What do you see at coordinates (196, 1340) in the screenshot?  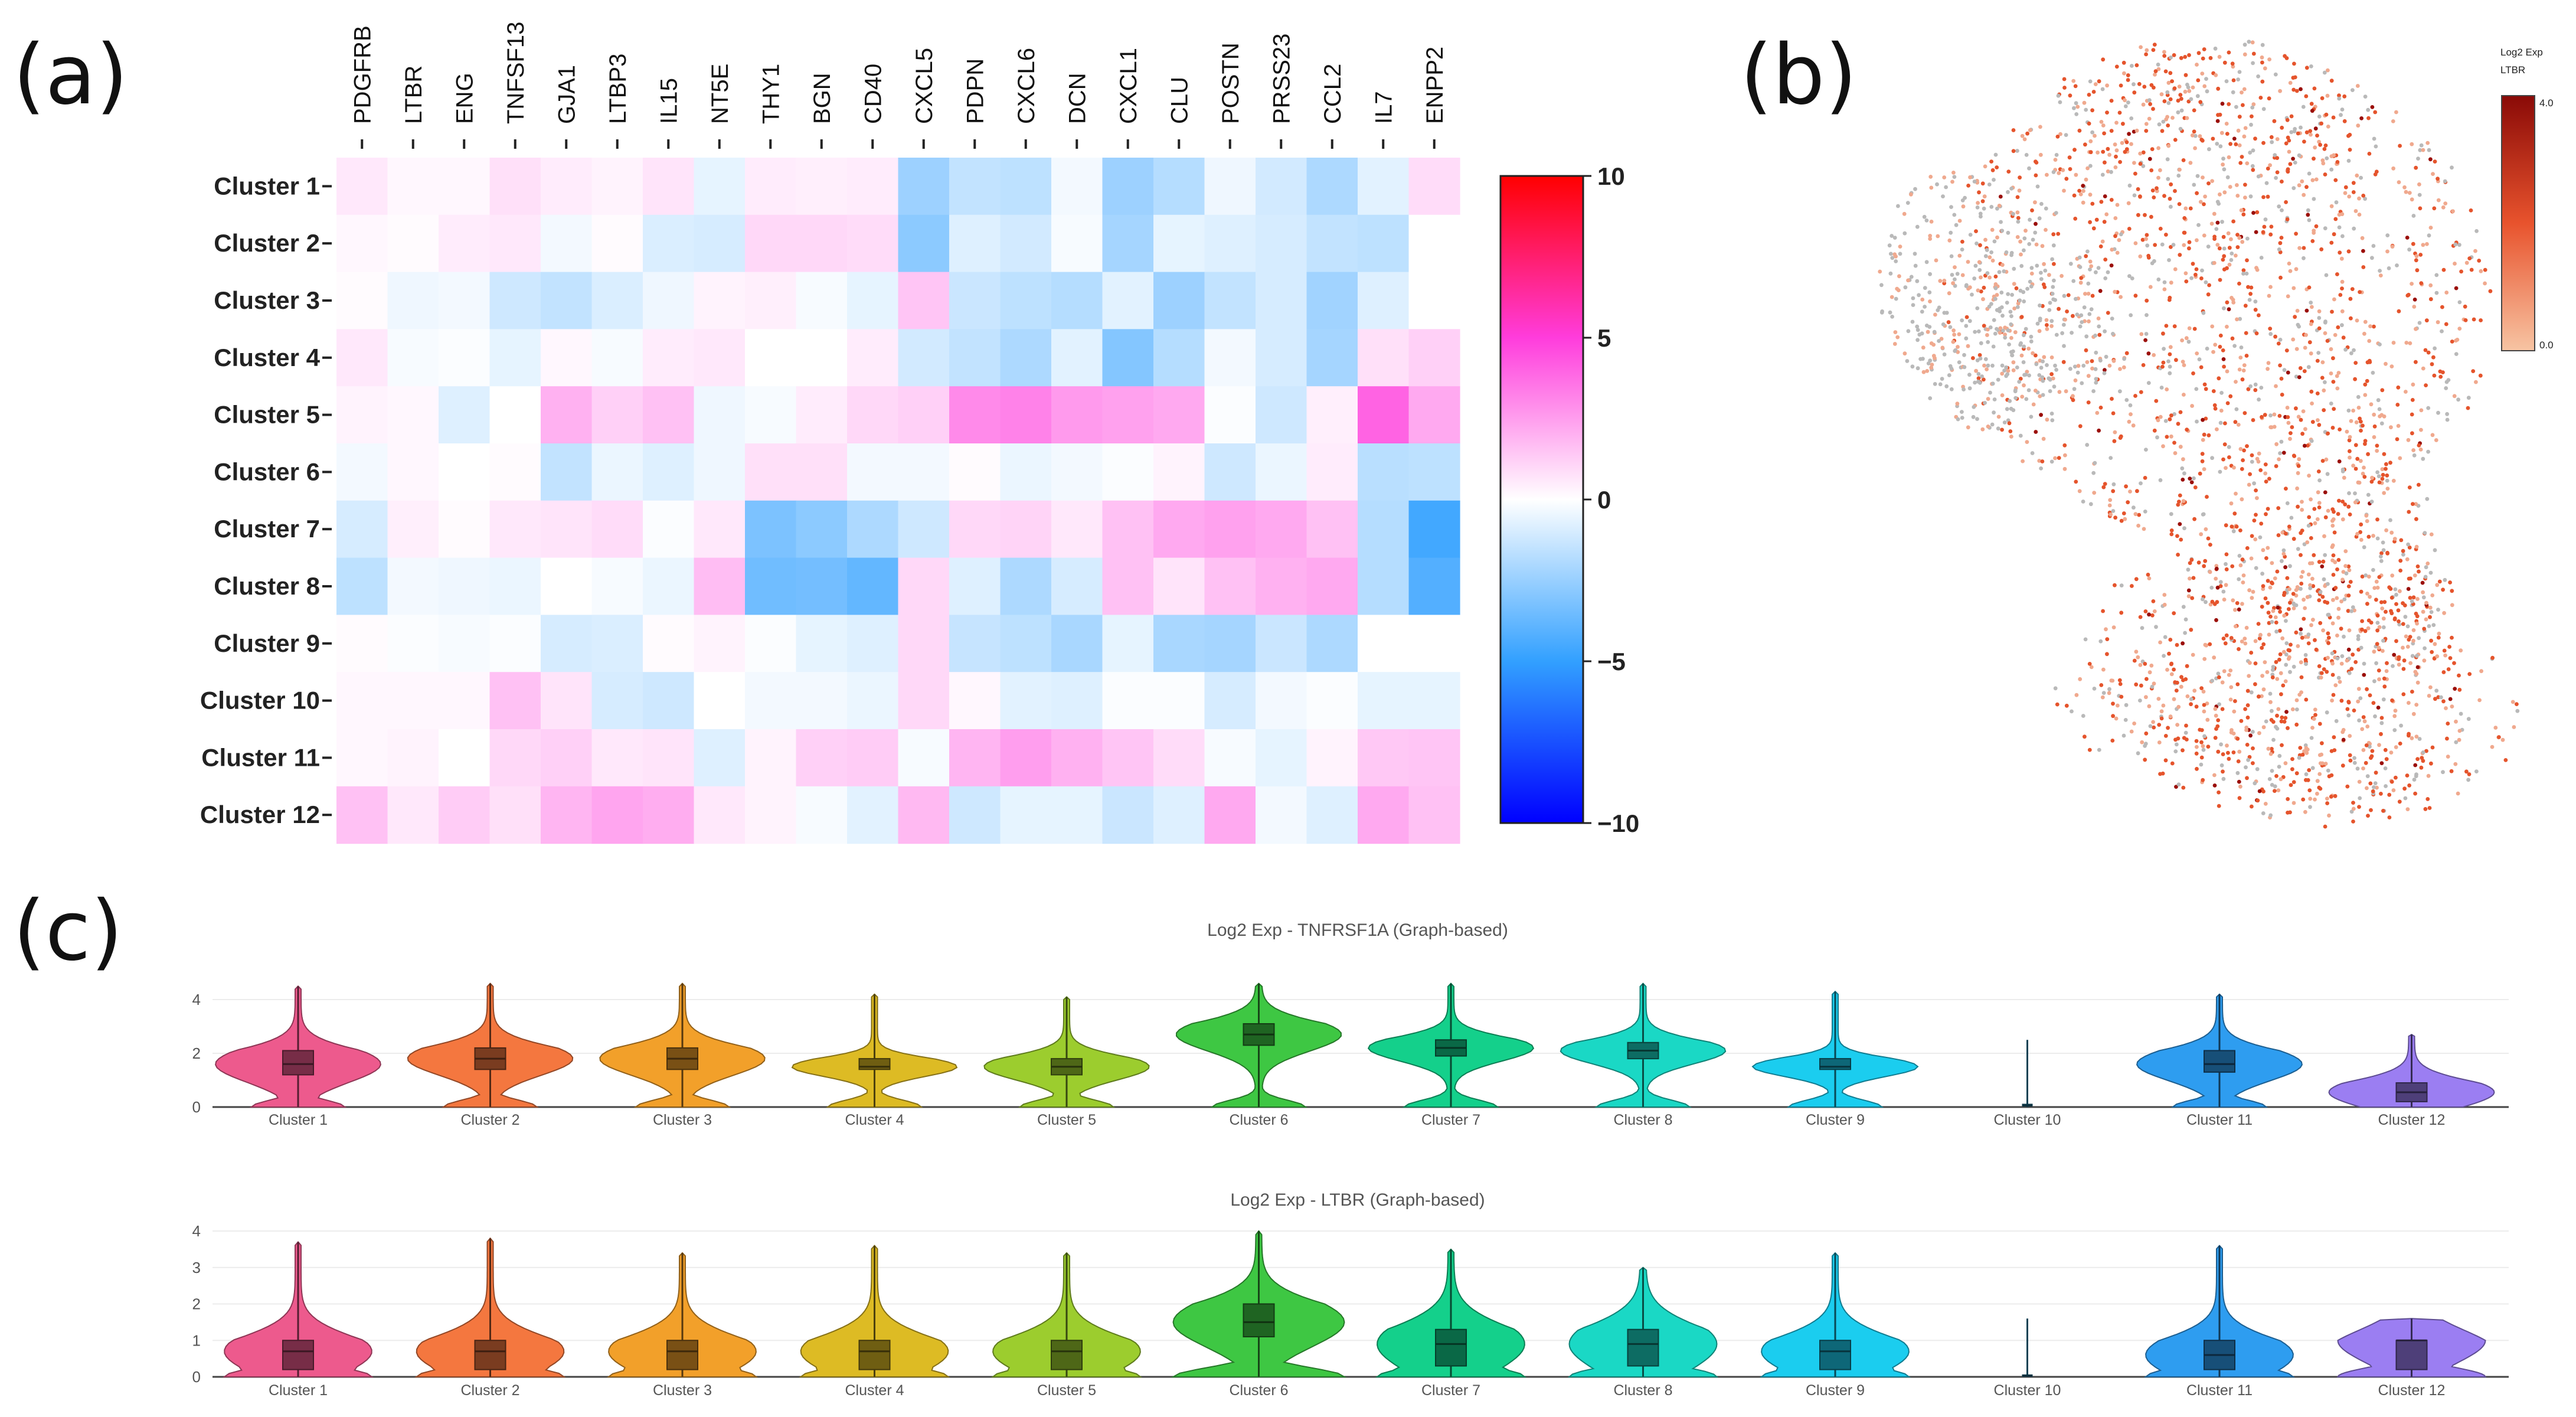 I see `violin-ytick-label: 1` at bounding box center [196, 1340].